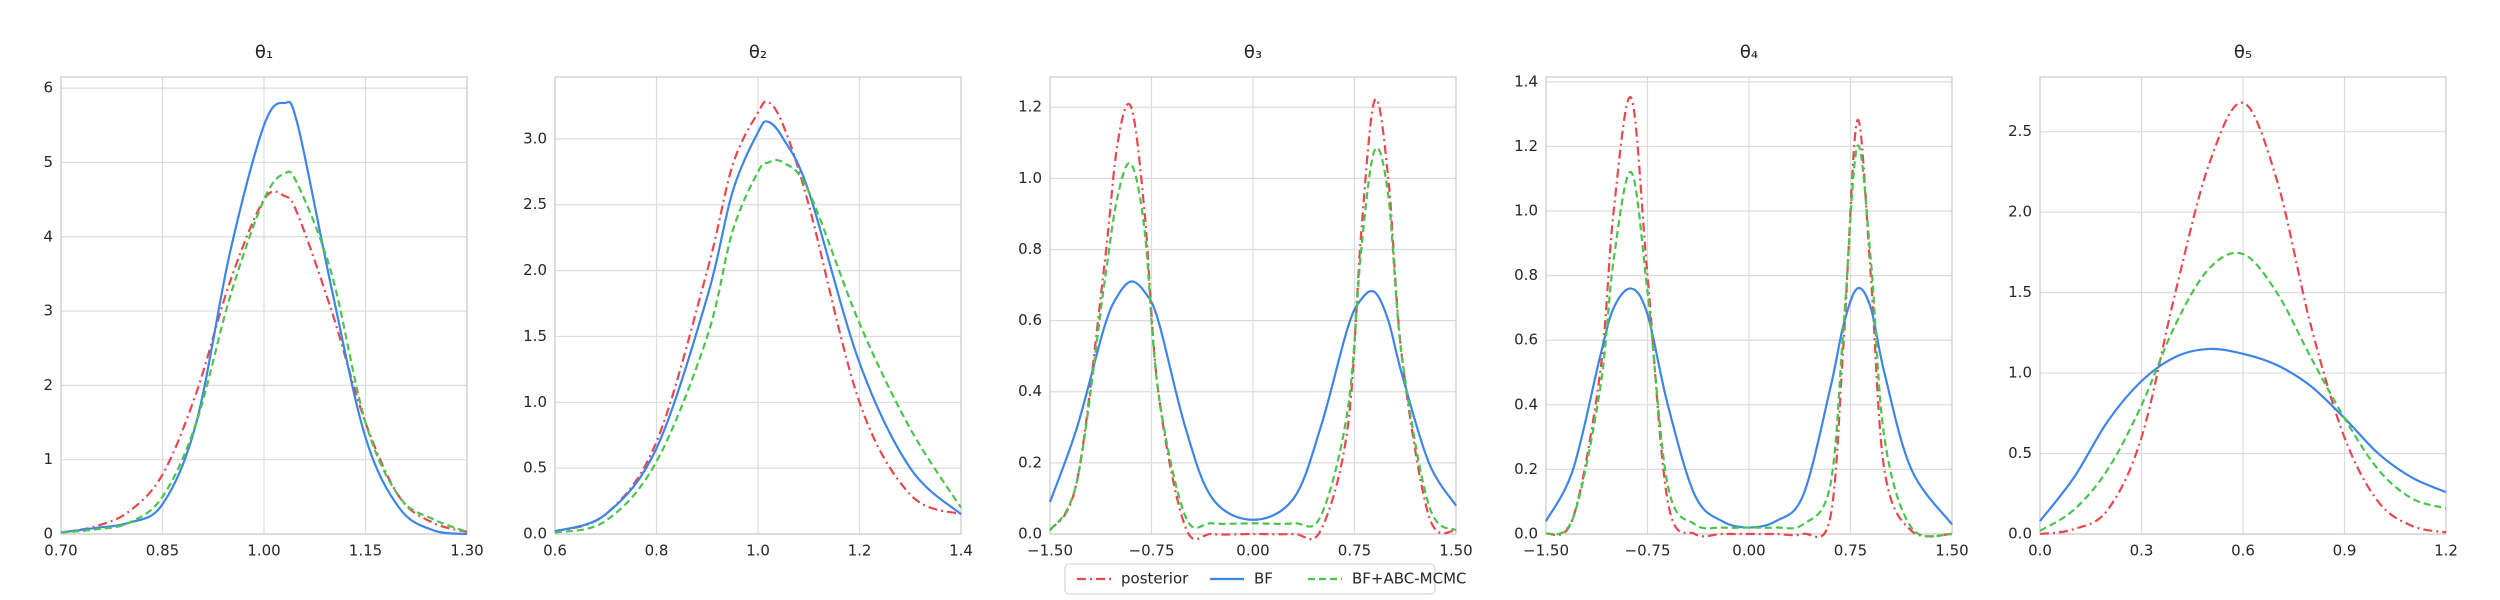 This screenshot has width=2500, height=600. What do you see at coordinates (2142, 551) in the screenshot?
I see `x-tick-label: 0.3` at bounding box center [2142, 551].